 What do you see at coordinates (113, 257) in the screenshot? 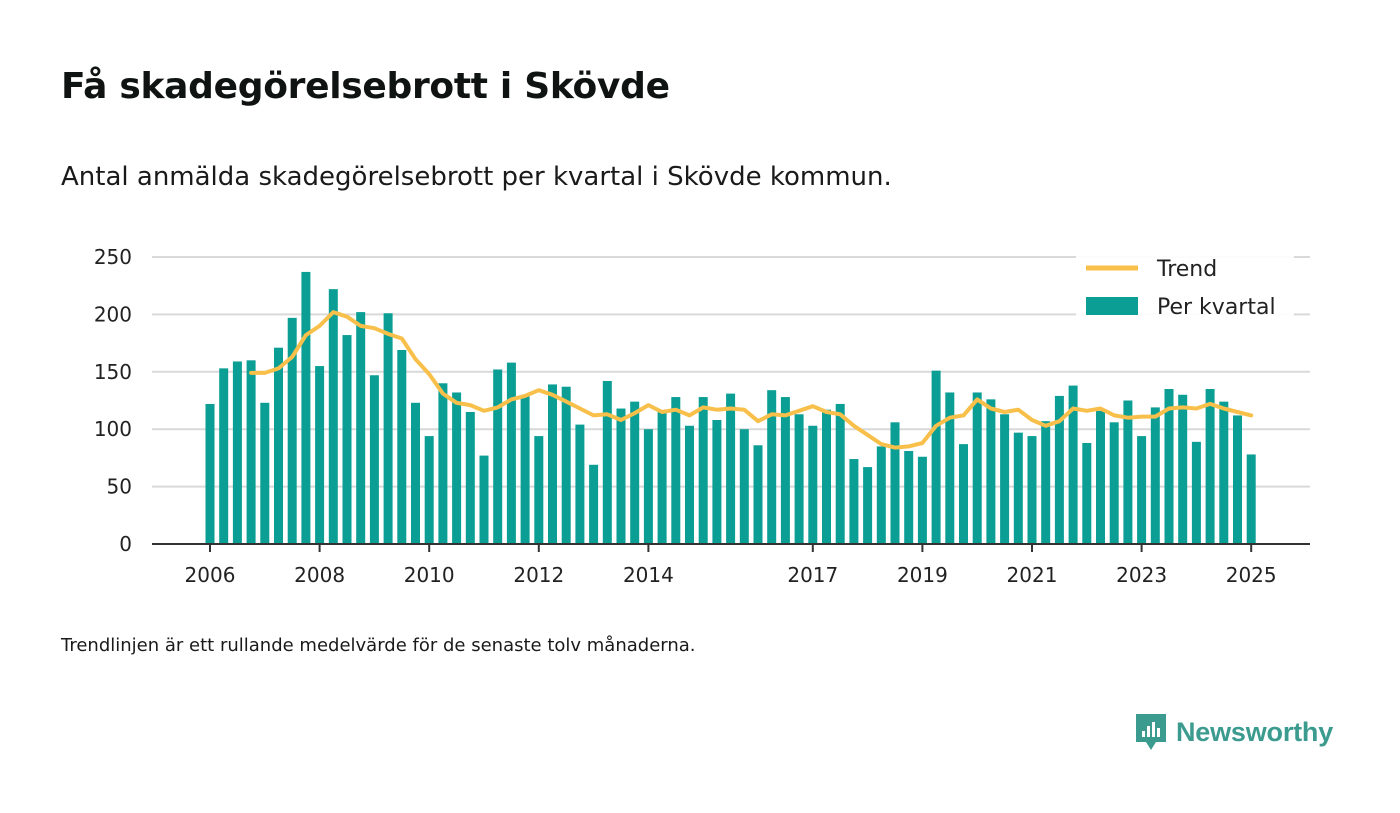
I see `y-tick-label: 250` at bounding box center [113, 257].